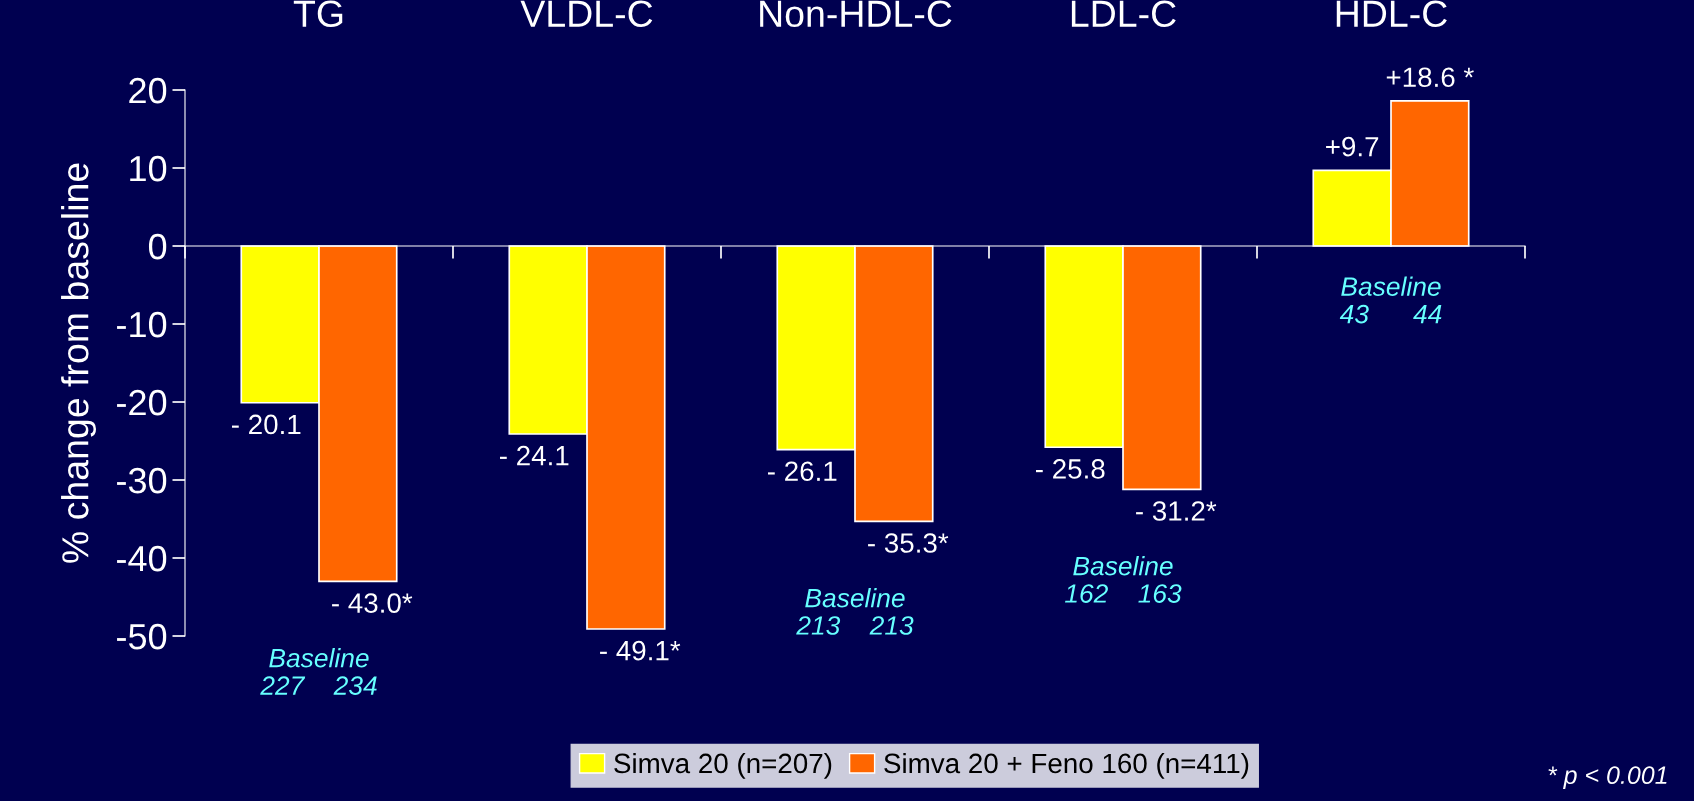  What do you see at coordinates (142, 558) in the screenshot?
I see `y-tick-label: -40` at bounding box center [142, 558].